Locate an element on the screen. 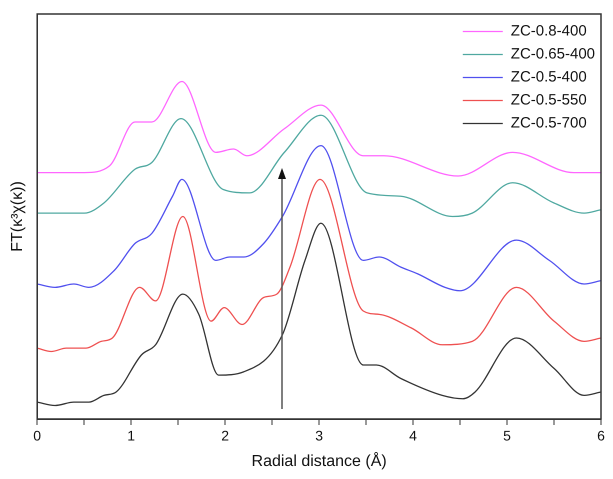 The width and height of the screenshot is (613, 479). x-tick-label: 2 is located at coordinates (225, 435).